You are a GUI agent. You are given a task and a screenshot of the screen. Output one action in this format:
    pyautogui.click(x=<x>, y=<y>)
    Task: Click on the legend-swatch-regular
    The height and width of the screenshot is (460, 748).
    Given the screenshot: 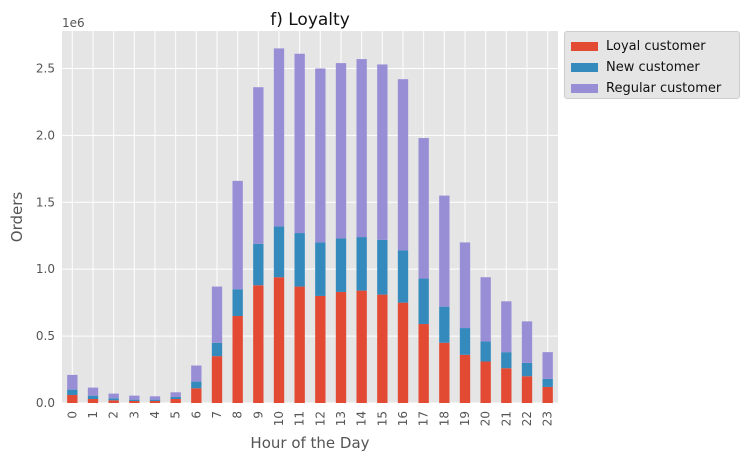 What is the action you would take?
    pyautogui.click(x=584, y=88)
    